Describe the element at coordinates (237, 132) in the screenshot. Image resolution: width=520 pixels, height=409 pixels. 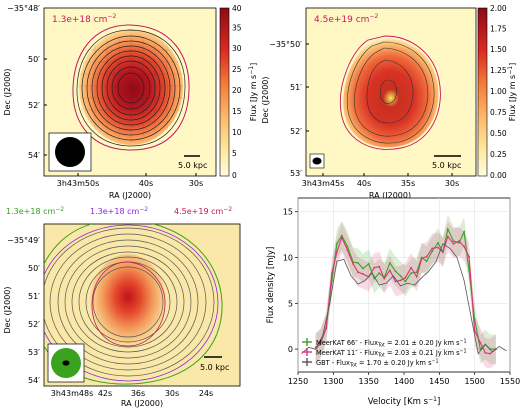
I see `tl-colorbar-tick: 10` at that location.